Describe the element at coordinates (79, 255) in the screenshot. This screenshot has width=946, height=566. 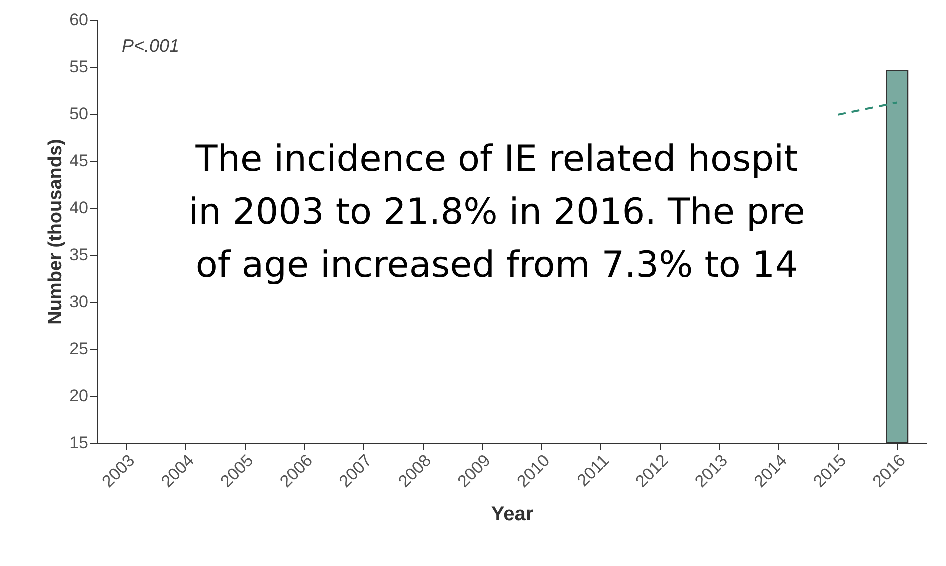
I see `y-tick-label: 35` at that location.